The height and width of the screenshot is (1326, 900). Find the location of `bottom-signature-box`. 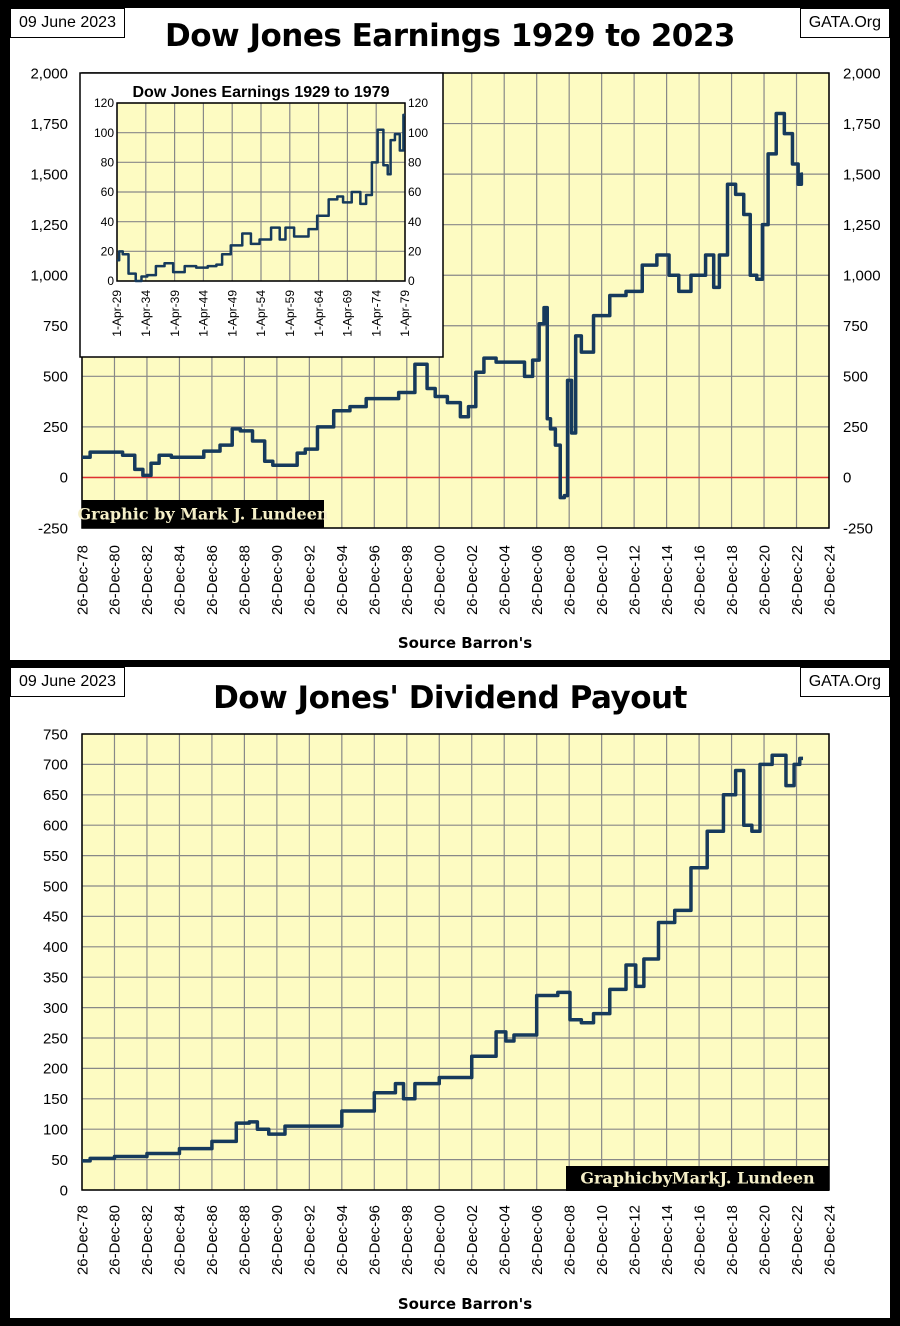

bottom-signature-box is located at coordinates (697, 1178).